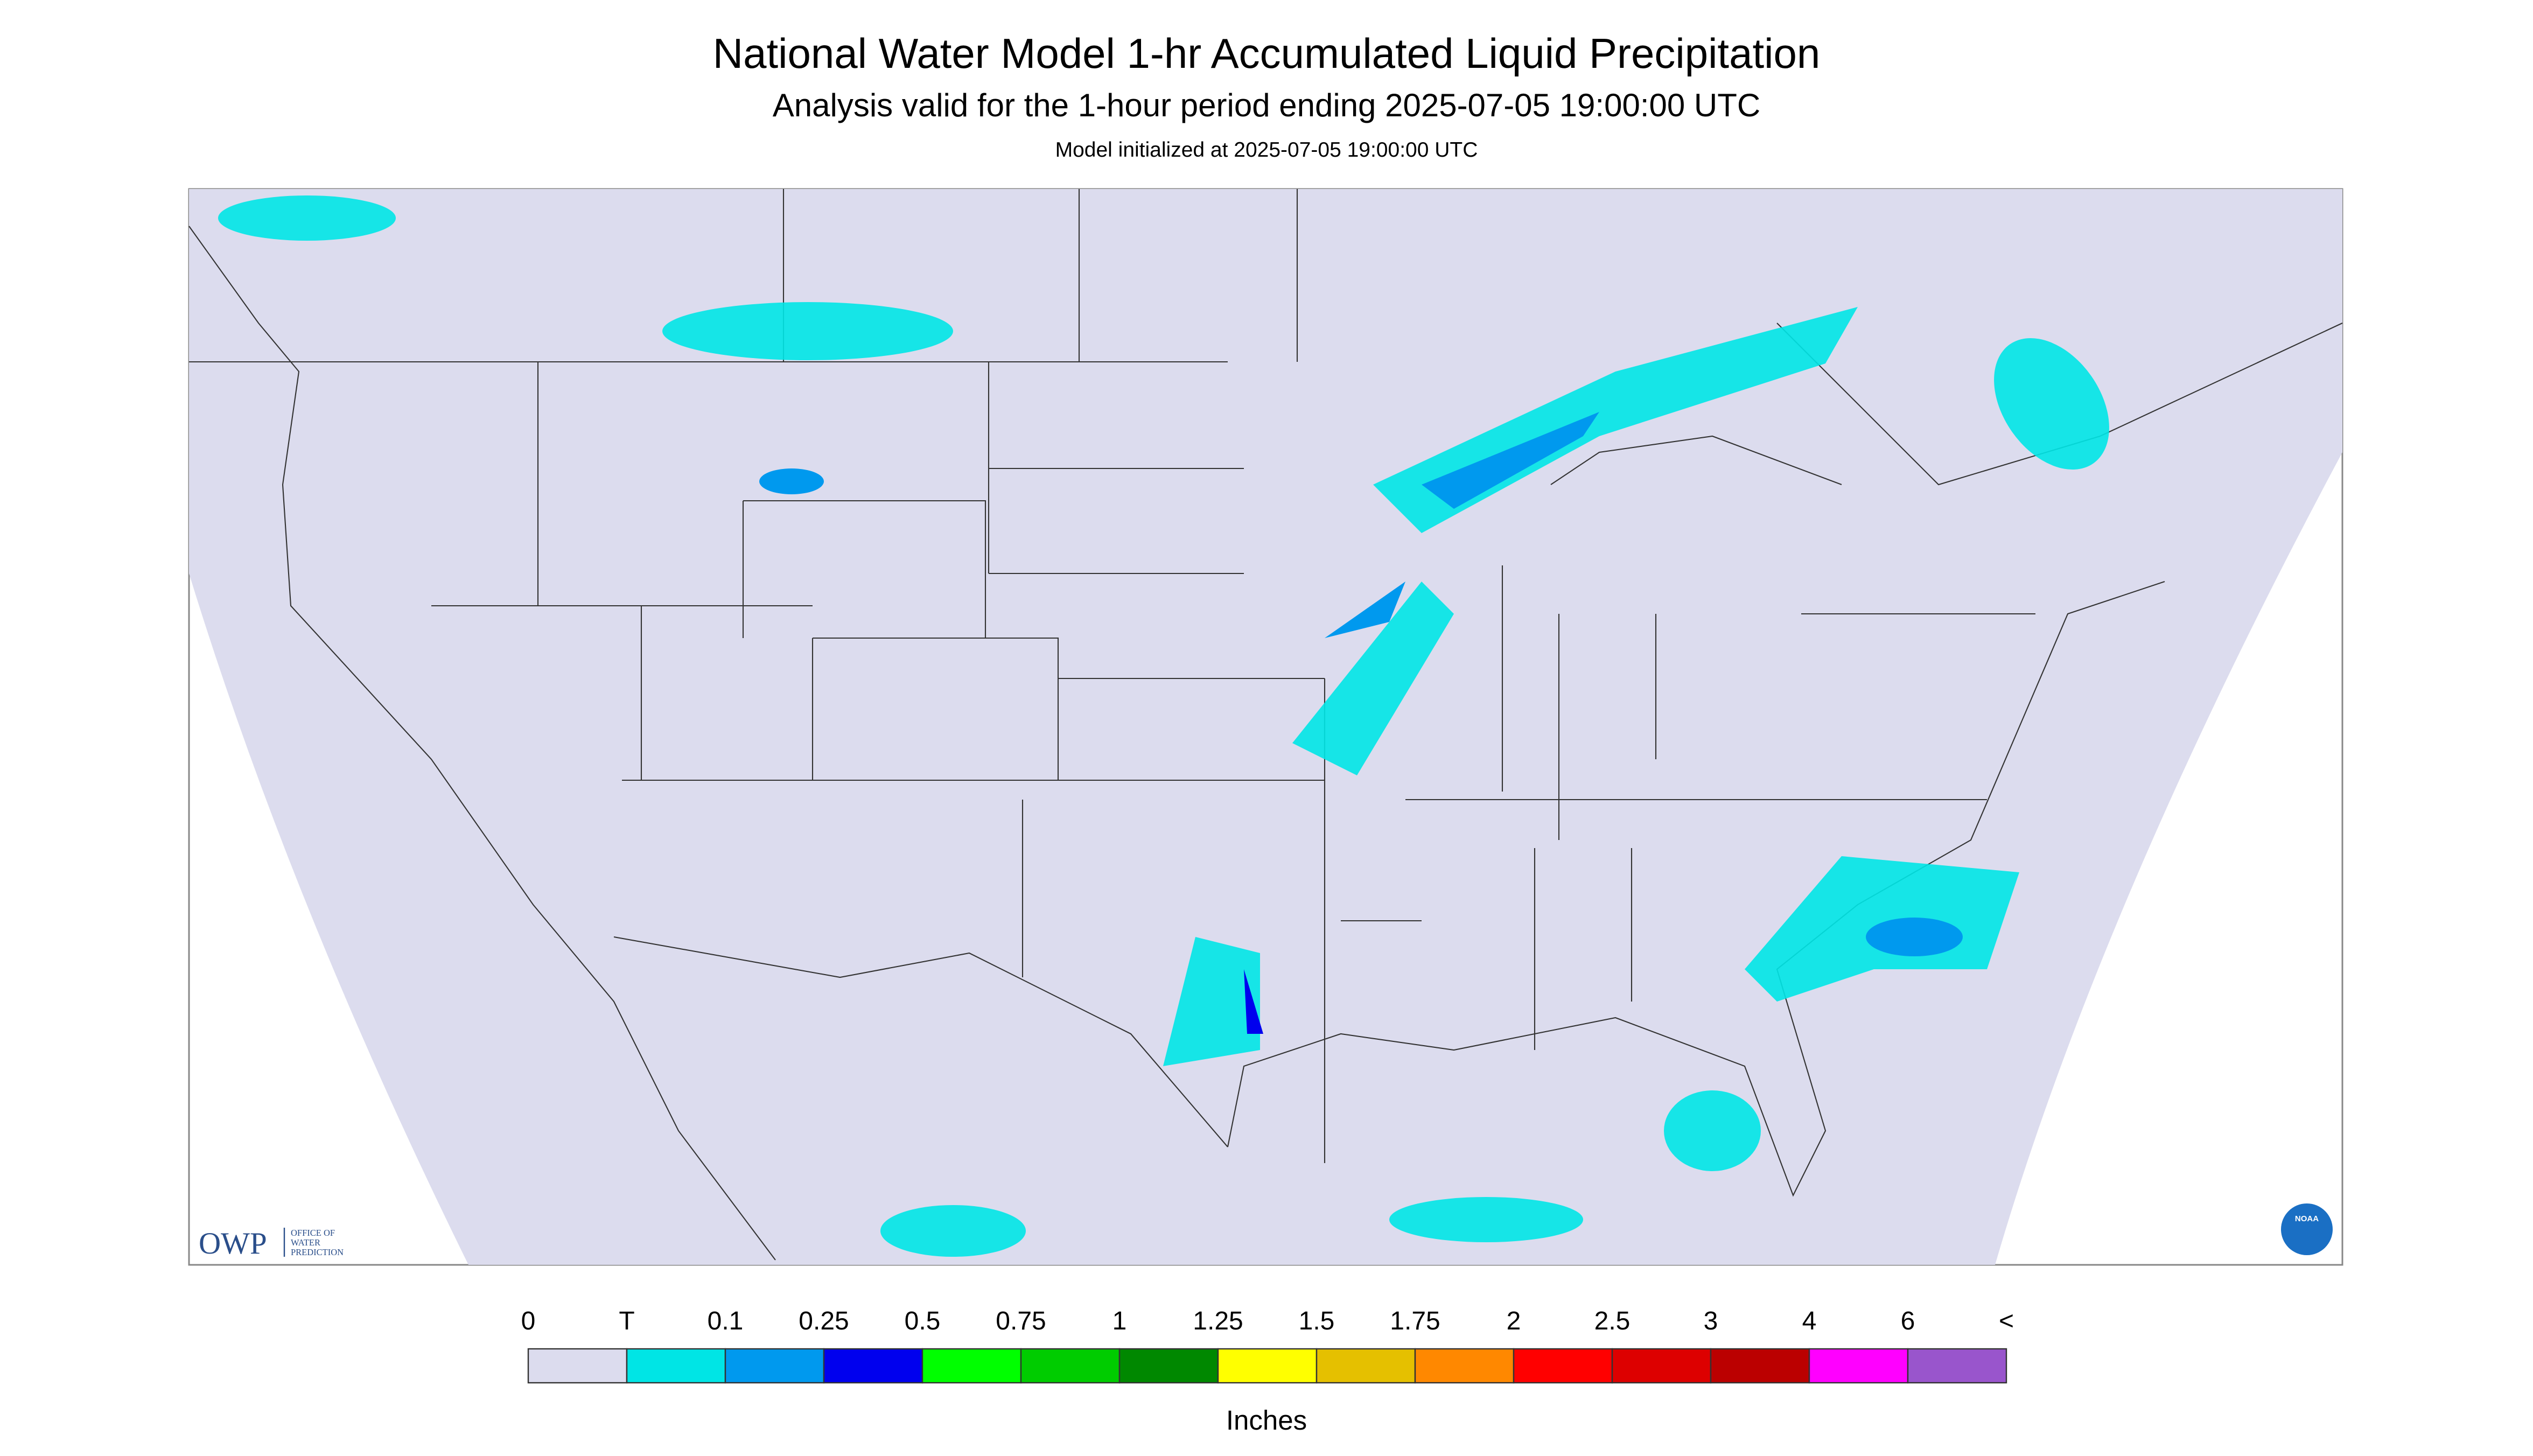 This screenshot has height=1456, width=2533. Describe the element at coordinates (1218, 1321) in the screenshot. I see `legend-label: 1.25` at that location.